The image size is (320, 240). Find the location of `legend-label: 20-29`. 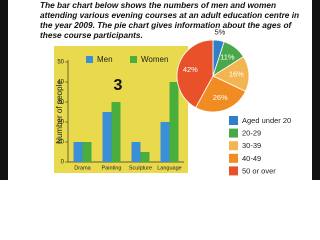

legend-label: 20-29 is located at coordinates (251, 133).